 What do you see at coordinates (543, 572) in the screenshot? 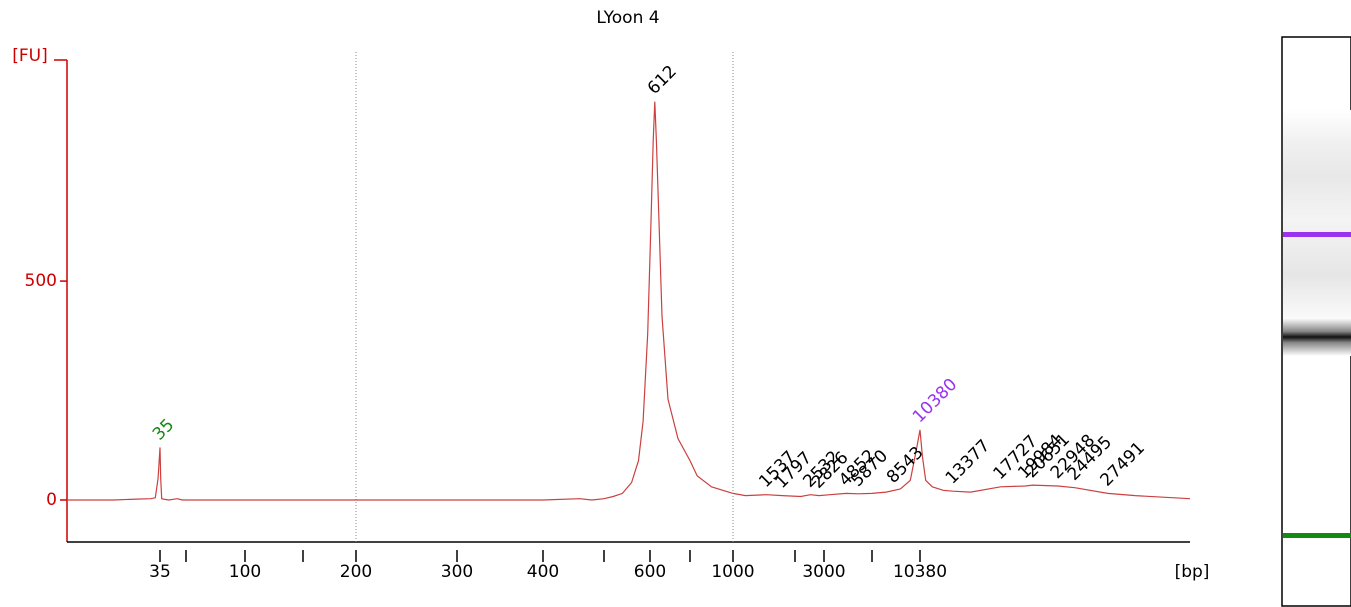
I see `x-tick-label: 400` at bounding box center [543, 572].